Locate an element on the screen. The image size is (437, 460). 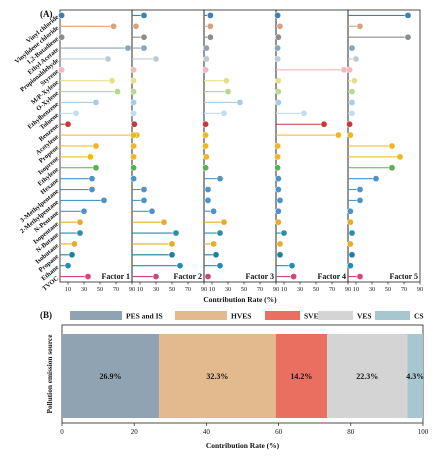
factor-label: Factor 4 is located at coordinates (331, 276).